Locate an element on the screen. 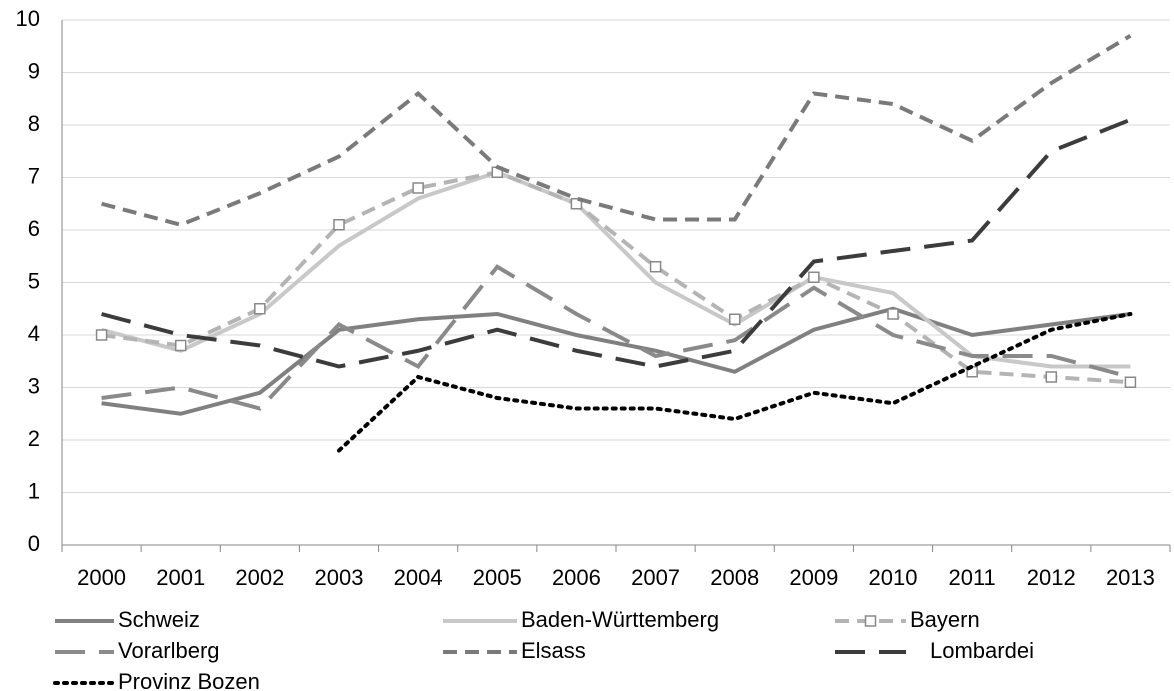  y-tick-label: 6 is located at coordinates (34, 228).